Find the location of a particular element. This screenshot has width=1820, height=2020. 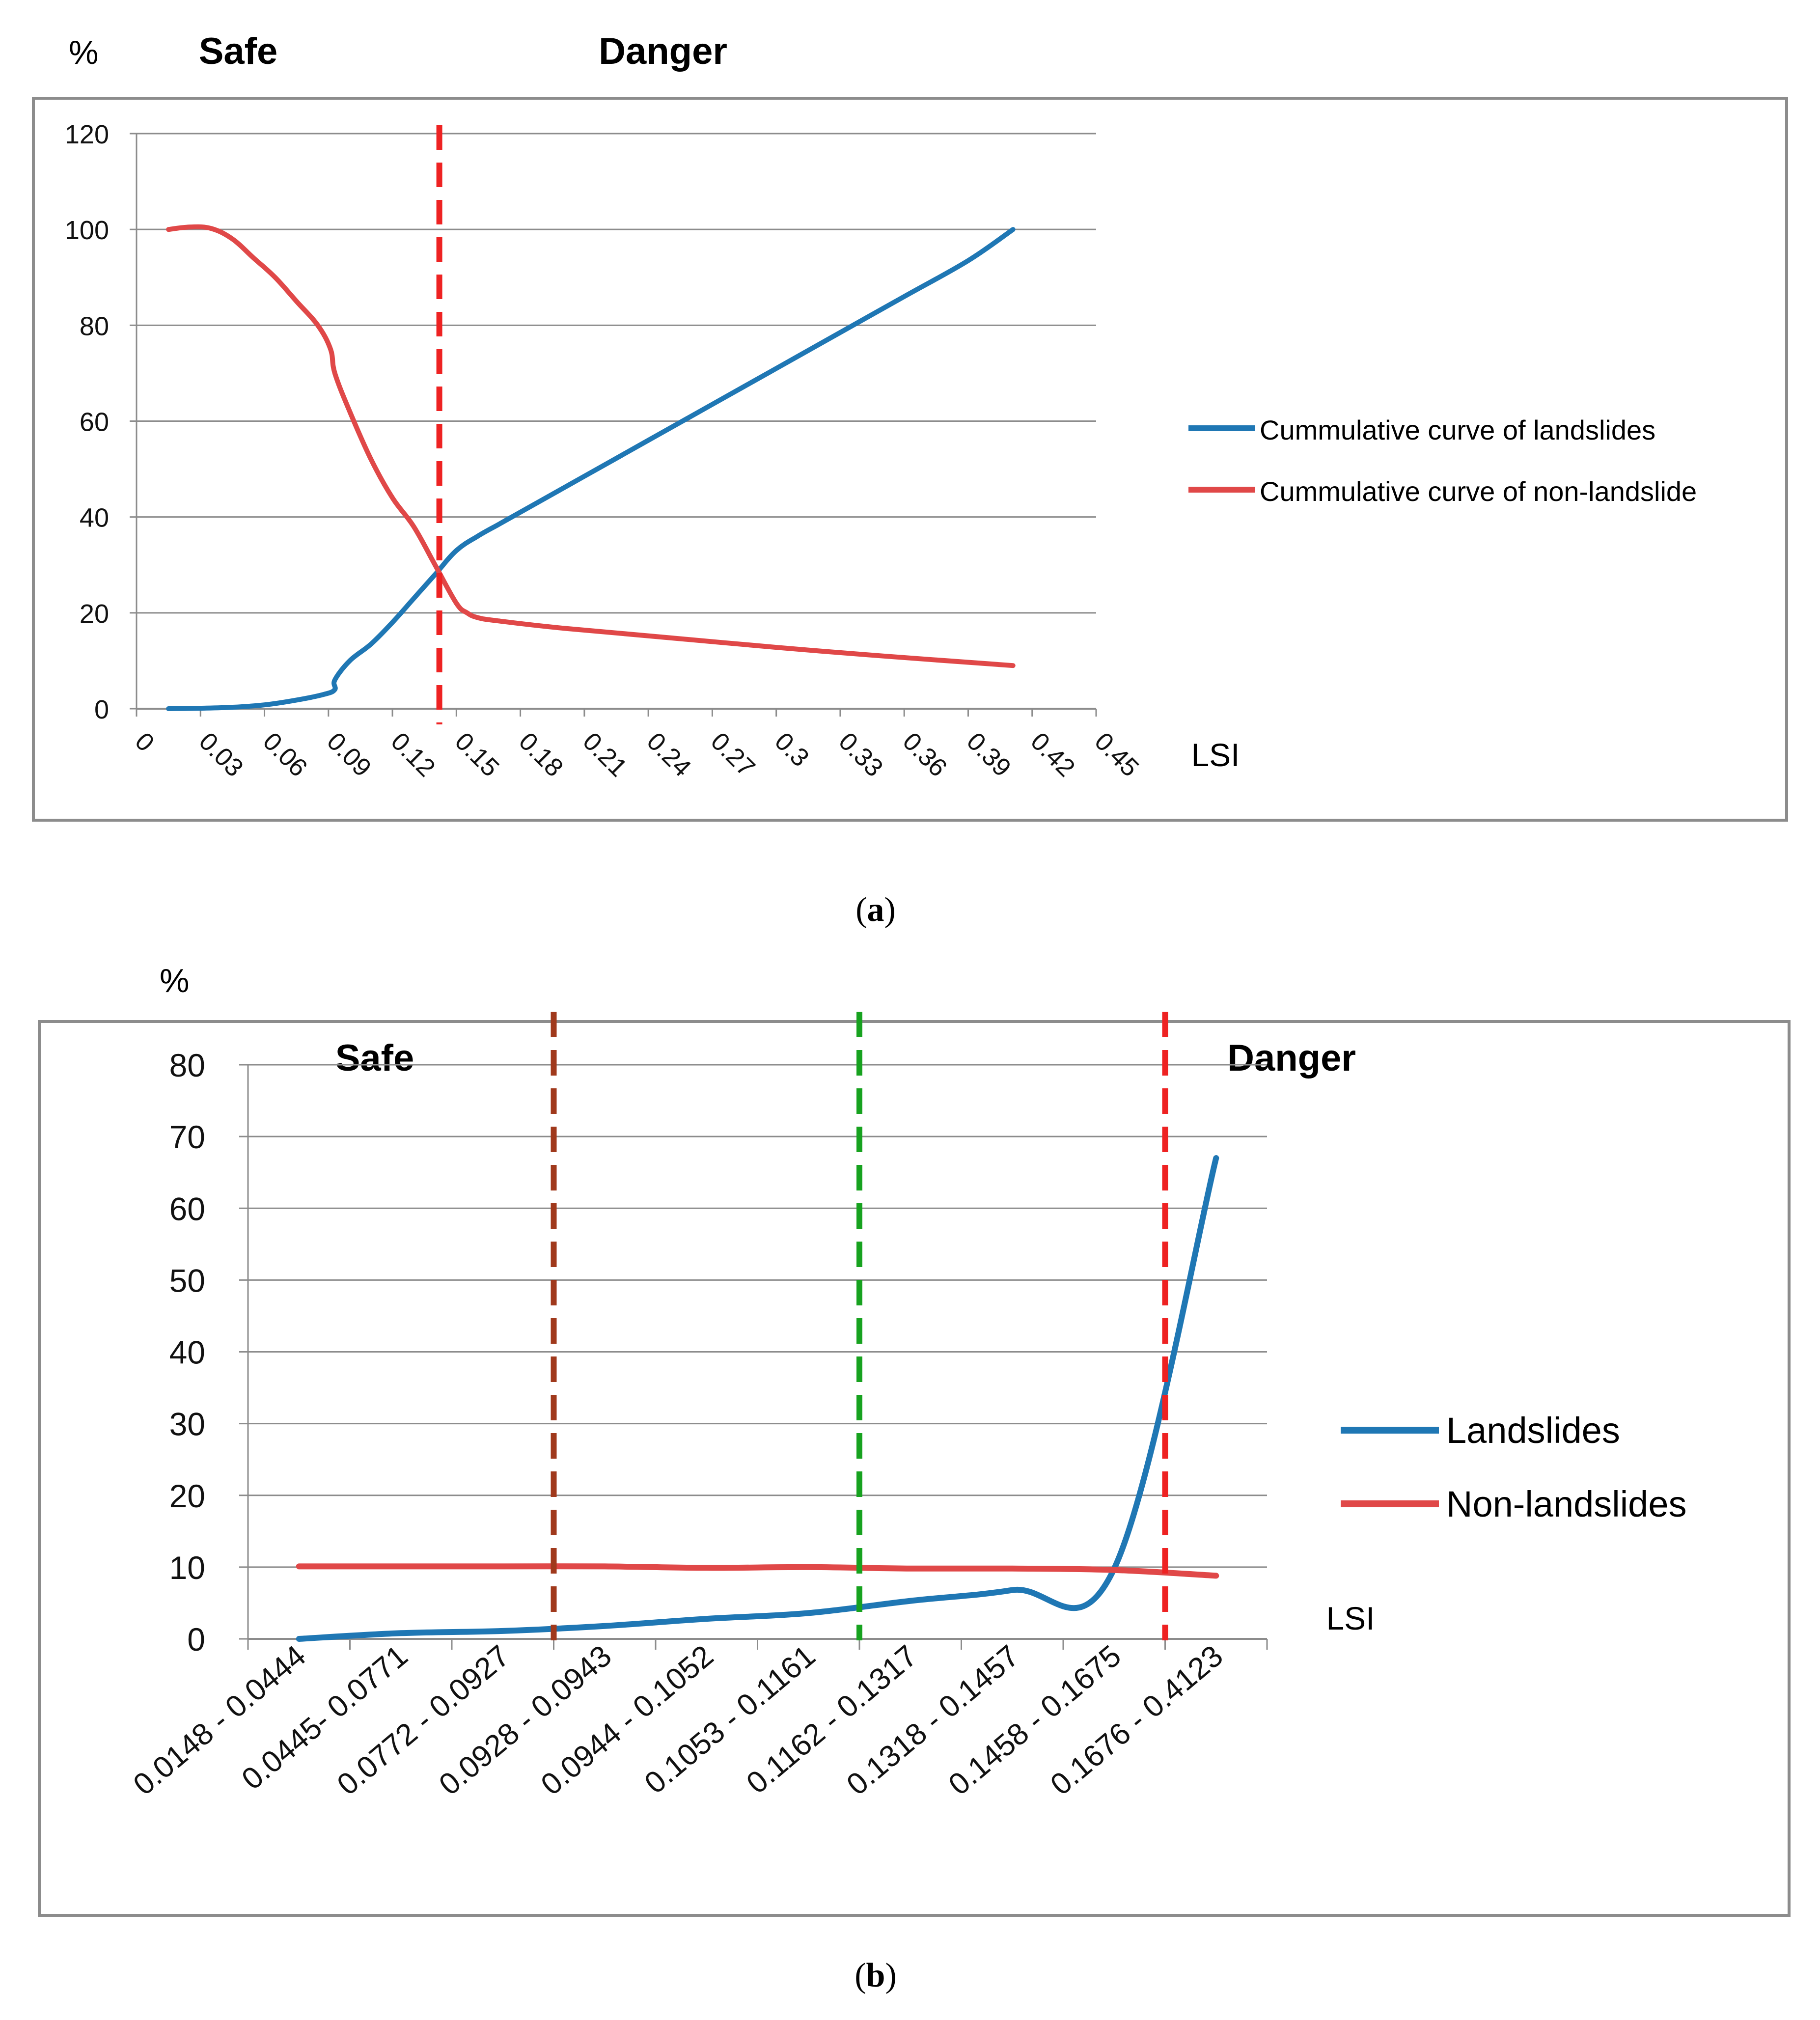

panel-b-legend-label-landslides: Landslides is located at coordinates (1533, 1430).